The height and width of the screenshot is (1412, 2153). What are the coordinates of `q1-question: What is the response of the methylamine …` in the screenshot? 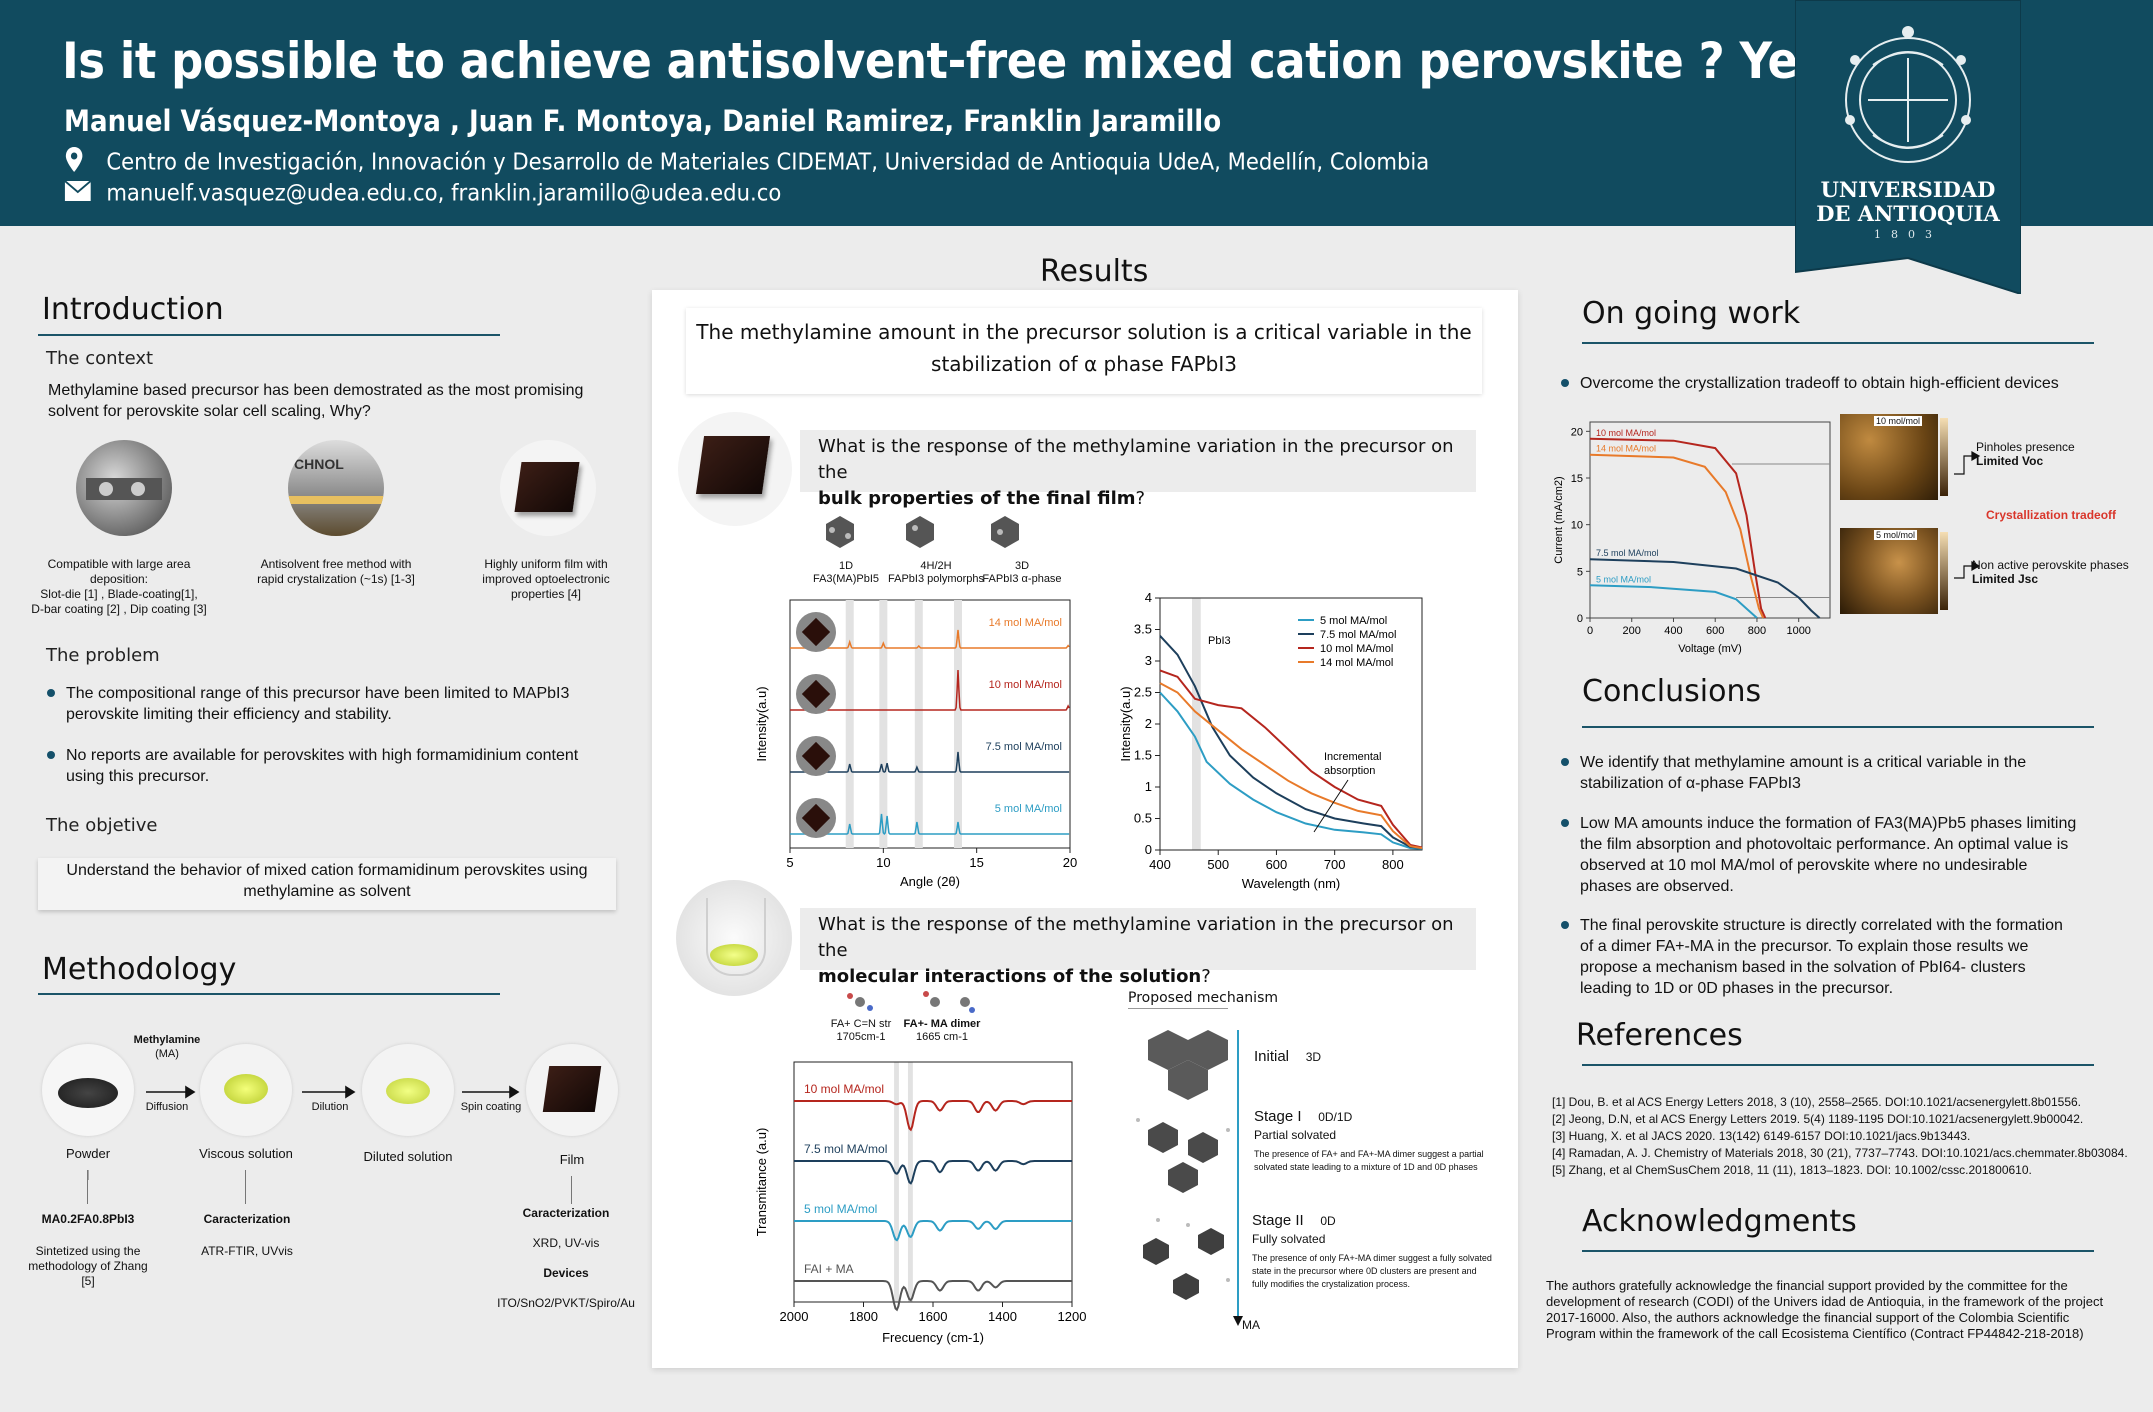 It's located at (1138, 469).